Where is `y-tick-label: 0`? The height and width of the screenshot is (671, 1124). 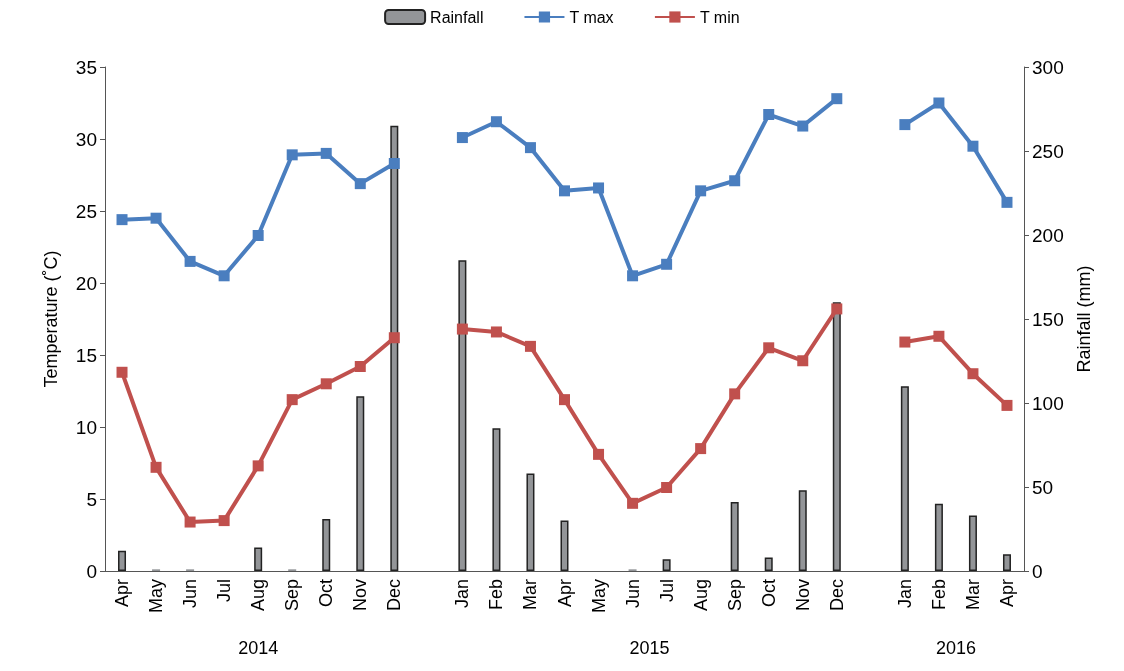 y-tick-label: 0 is located at coordinates (91, 571).